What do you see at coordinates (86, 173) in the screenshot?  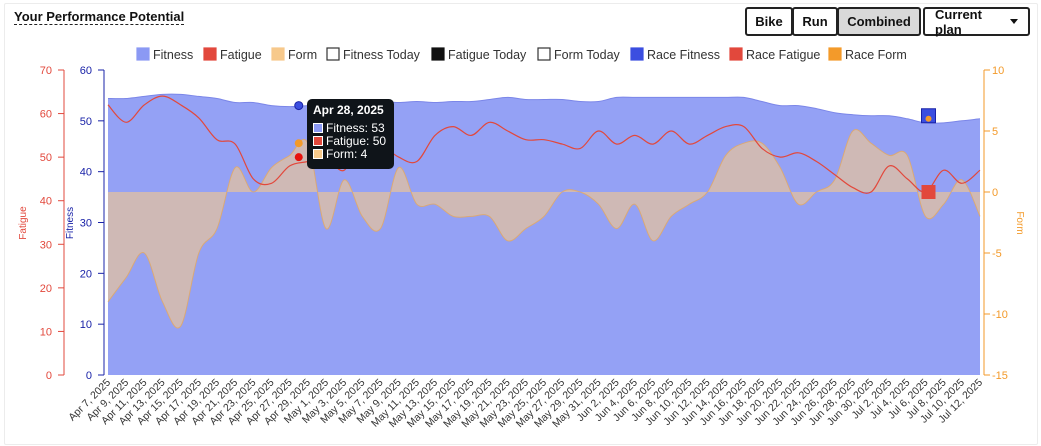 I see `fitness-tick-label: 40` at bounding box center [86, 173].